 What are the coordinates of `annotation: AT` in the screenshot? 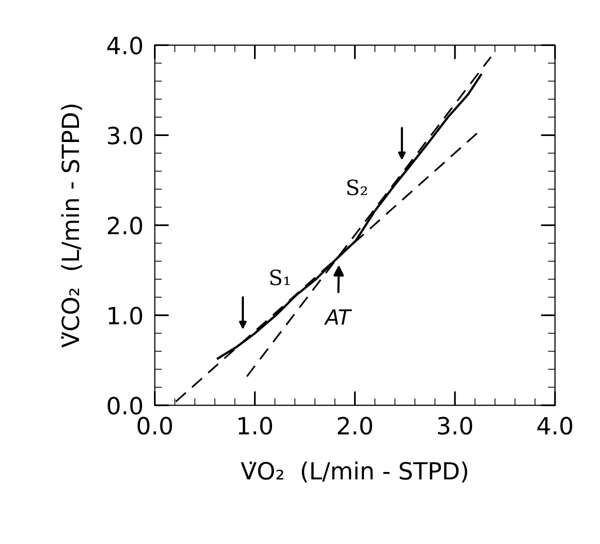 It's located at (338, 317).